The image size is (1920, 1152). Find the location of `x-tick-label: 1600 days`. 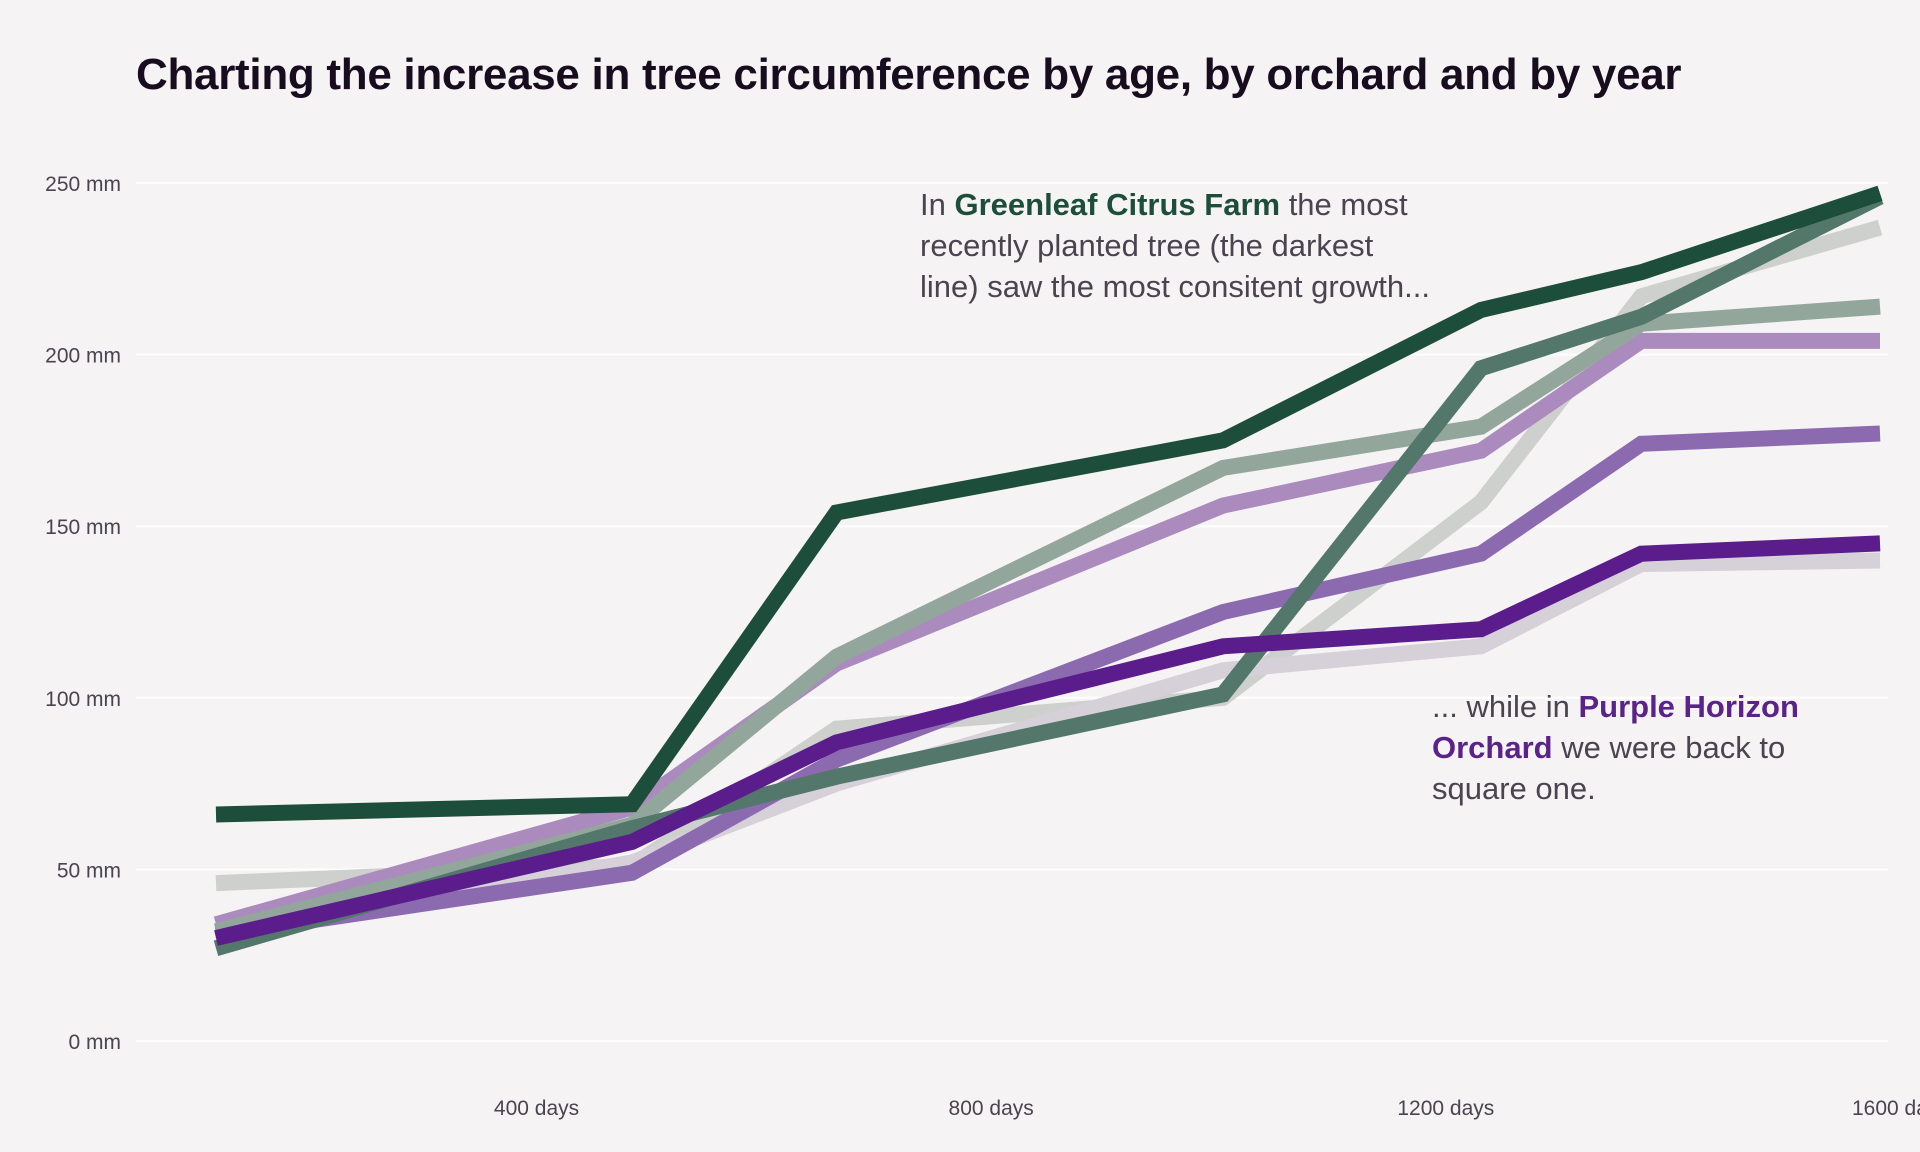

x-tick-label: 1600 days is located at coordinates (1886, 1108).